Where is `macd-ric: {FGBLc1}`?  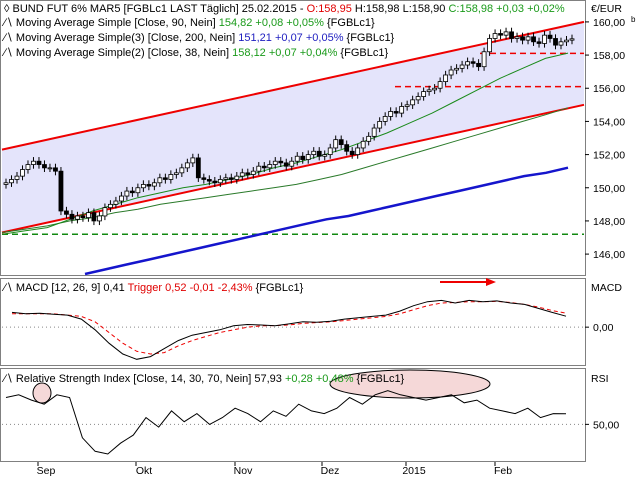
macd-ric: {FGBLc1} is located at coordinates (278, 288).